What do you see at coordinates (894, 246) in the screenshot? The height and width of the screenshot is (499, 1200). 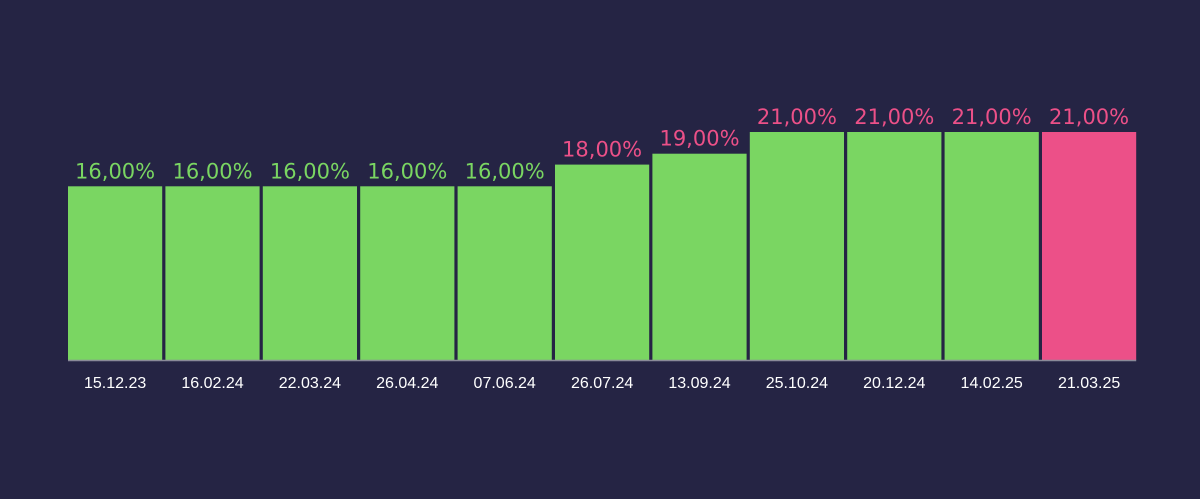 I see `bar-20.12.24` at bounding box center [894, 246].